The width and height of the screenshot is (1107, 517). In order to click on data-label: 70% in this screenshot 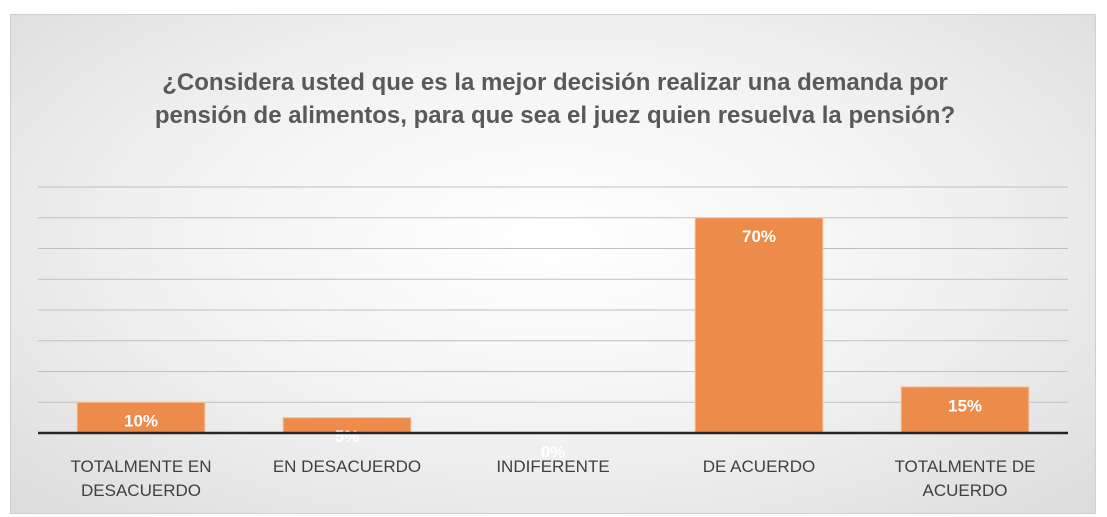, I will do `click(759, 236)`.